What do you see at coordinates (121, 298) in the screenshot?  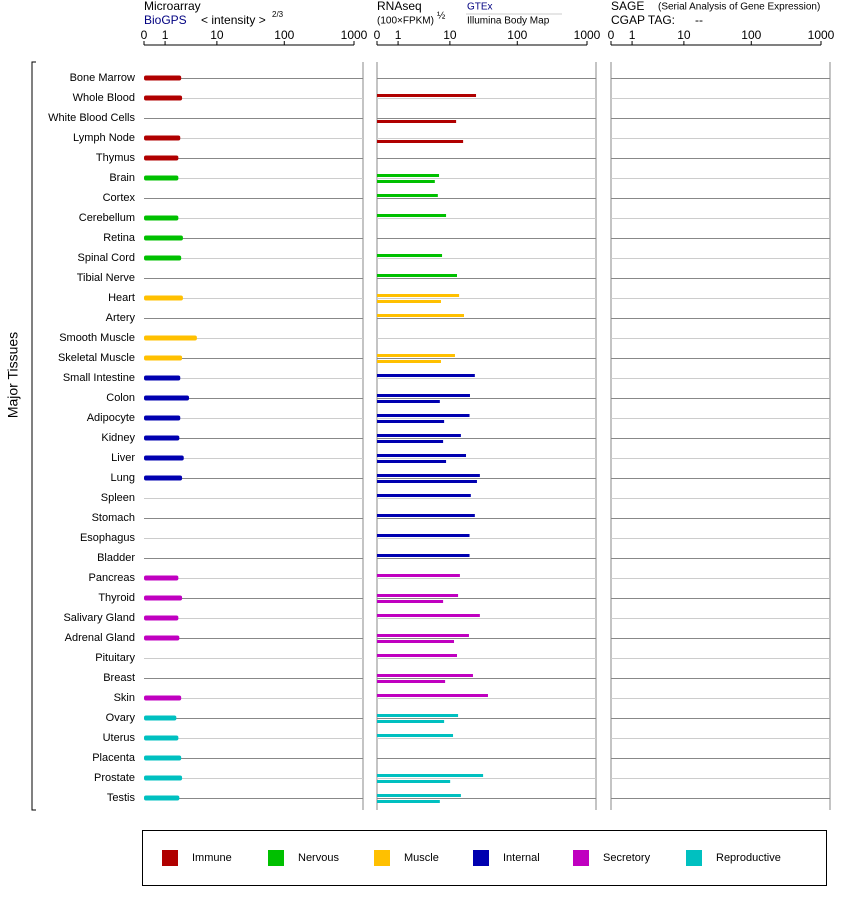 I see `tissue-label: Heart` at bounding box center [121, 298].